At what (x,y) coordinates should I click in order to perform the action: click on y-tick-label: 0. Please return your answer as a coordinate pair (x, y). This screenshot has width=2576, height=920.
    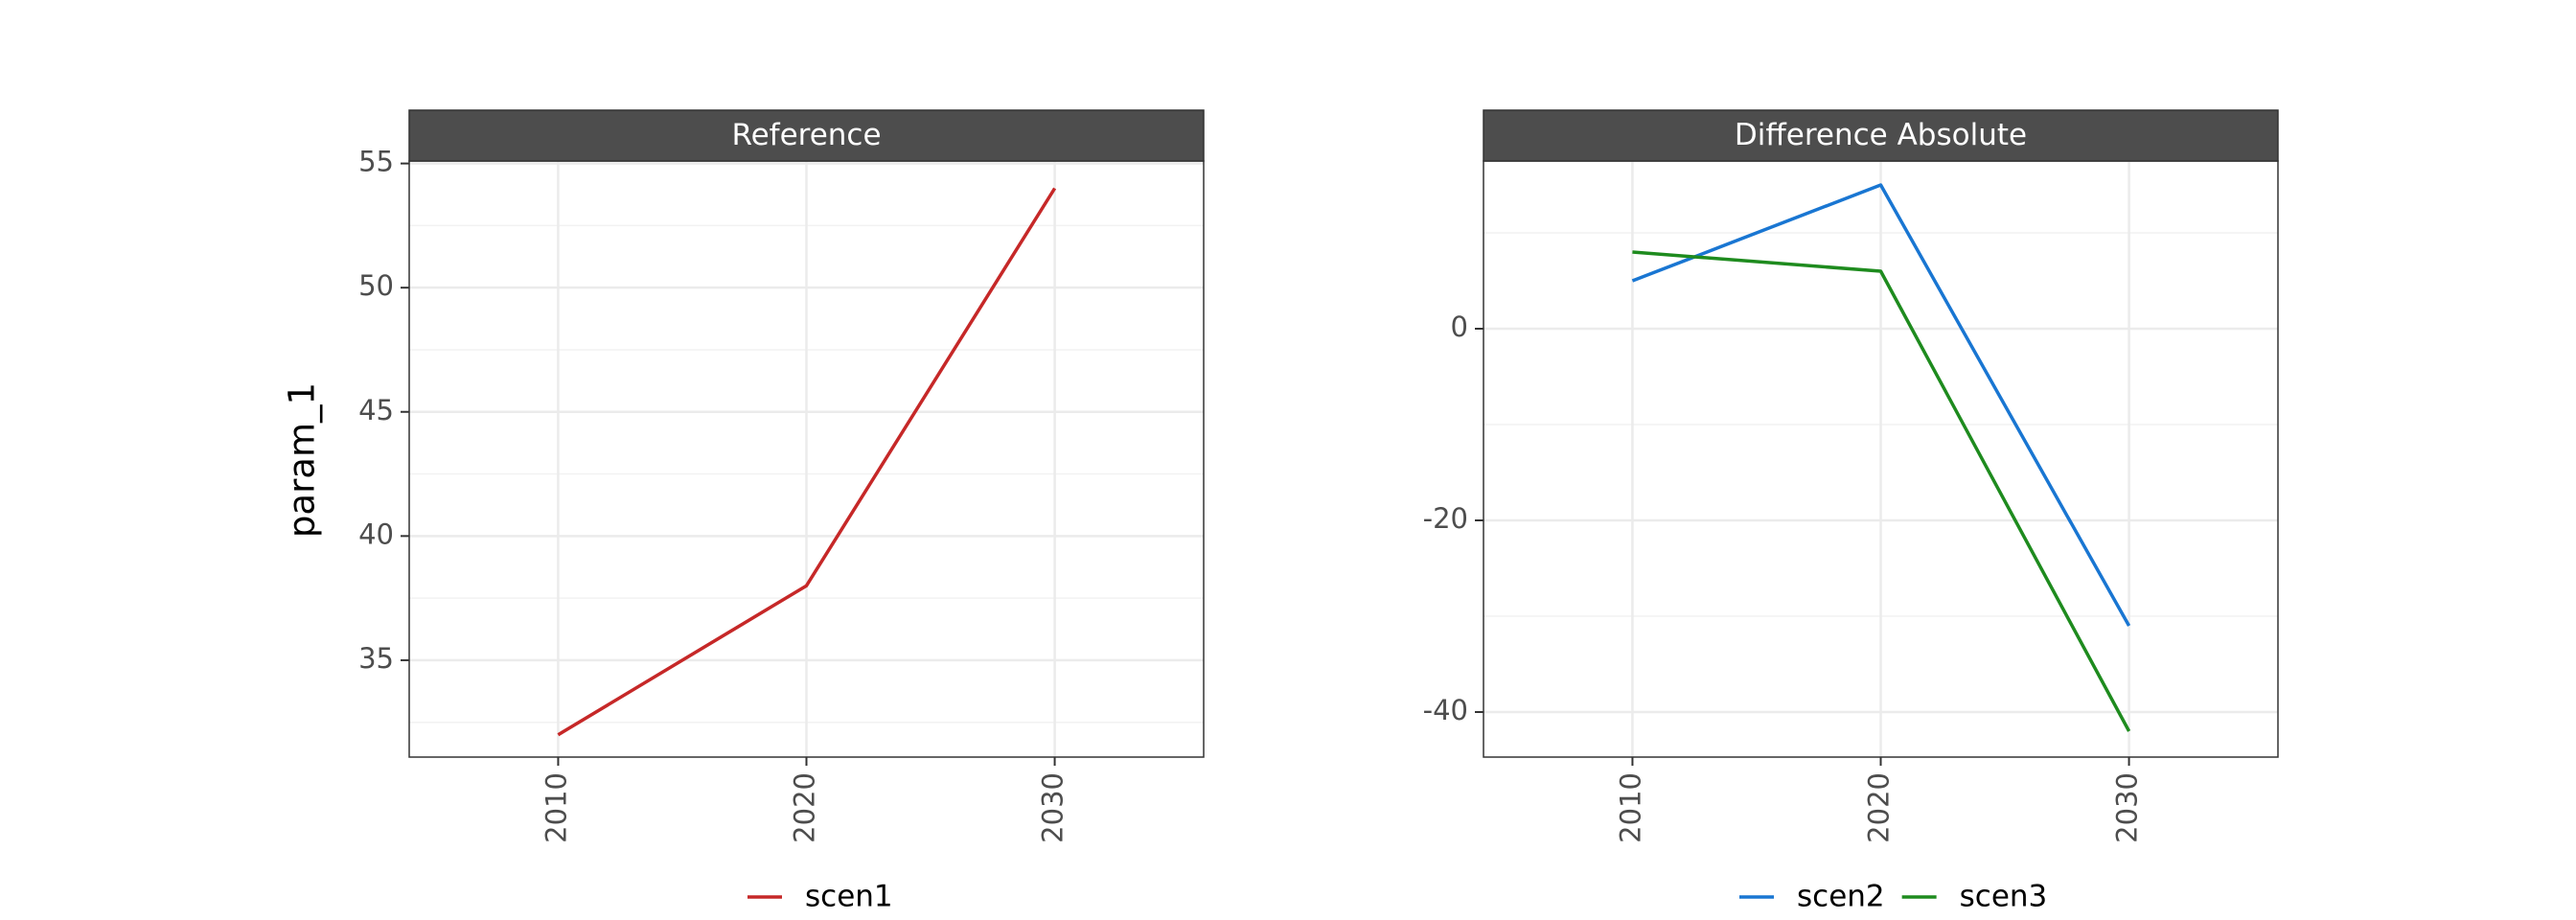
    Looking at the image, I should click on (1459, 327).